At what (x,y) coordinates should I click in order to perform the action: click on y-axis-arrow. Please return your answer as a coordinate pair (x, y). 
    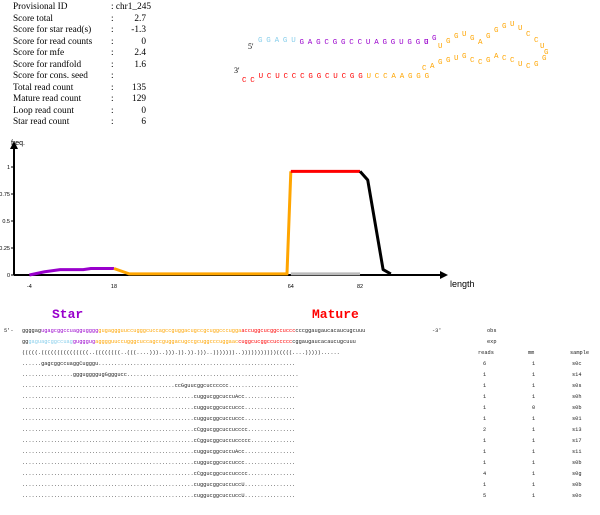
    Looking at the image, I should click on (14, 145).